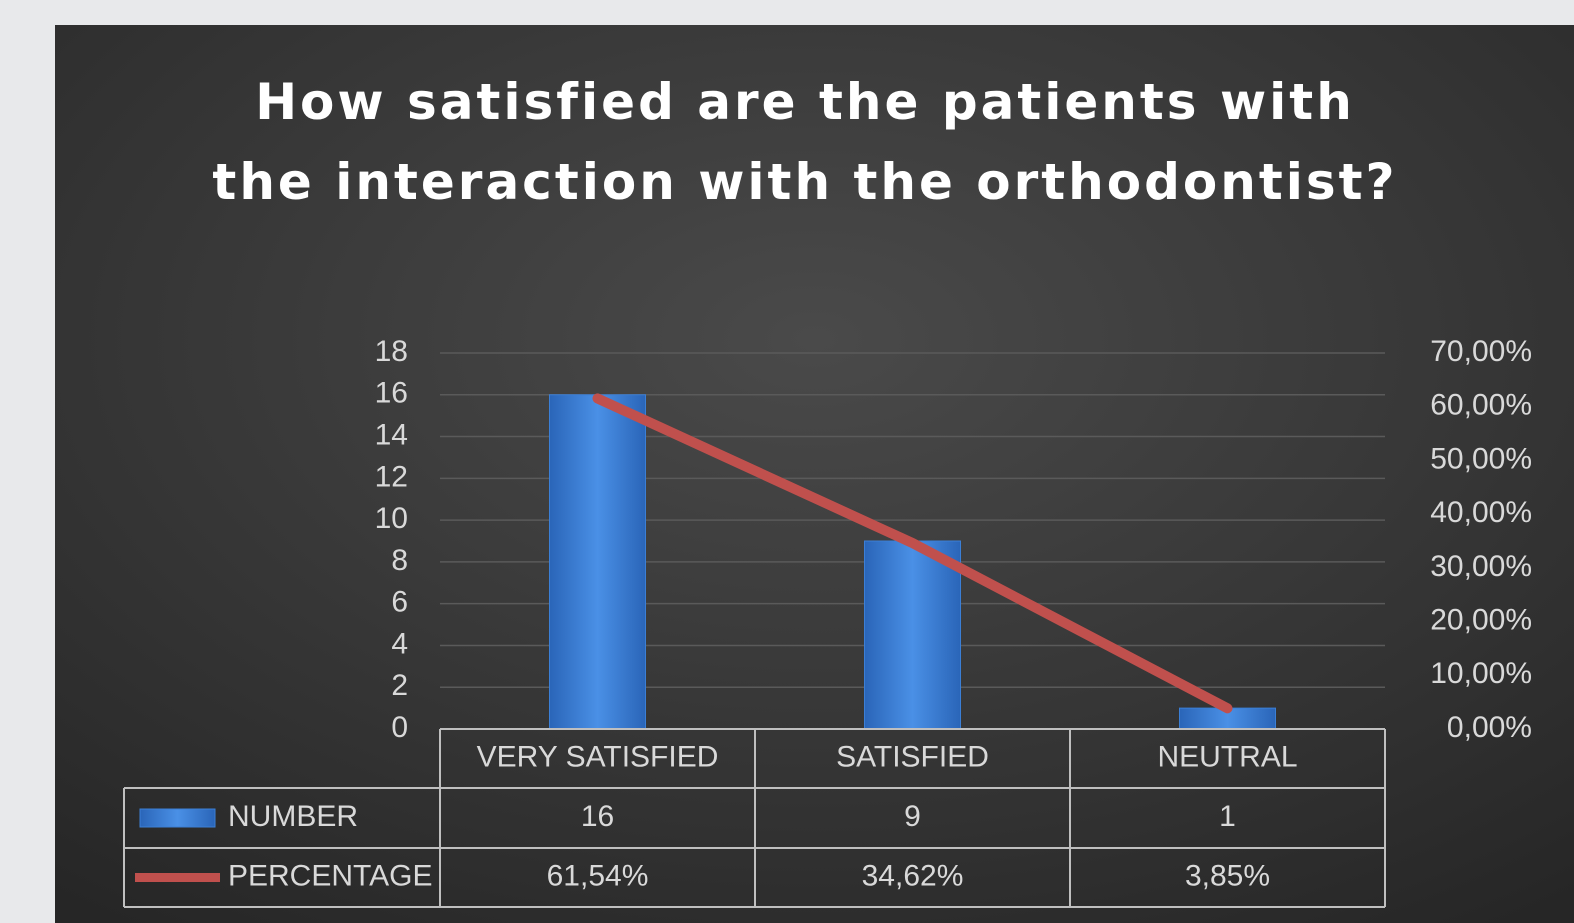 The image size is (1574, 923). Describe the element at coordinates (391, 518) in the screenshot. I see `y-tick-label: 10` at that location.